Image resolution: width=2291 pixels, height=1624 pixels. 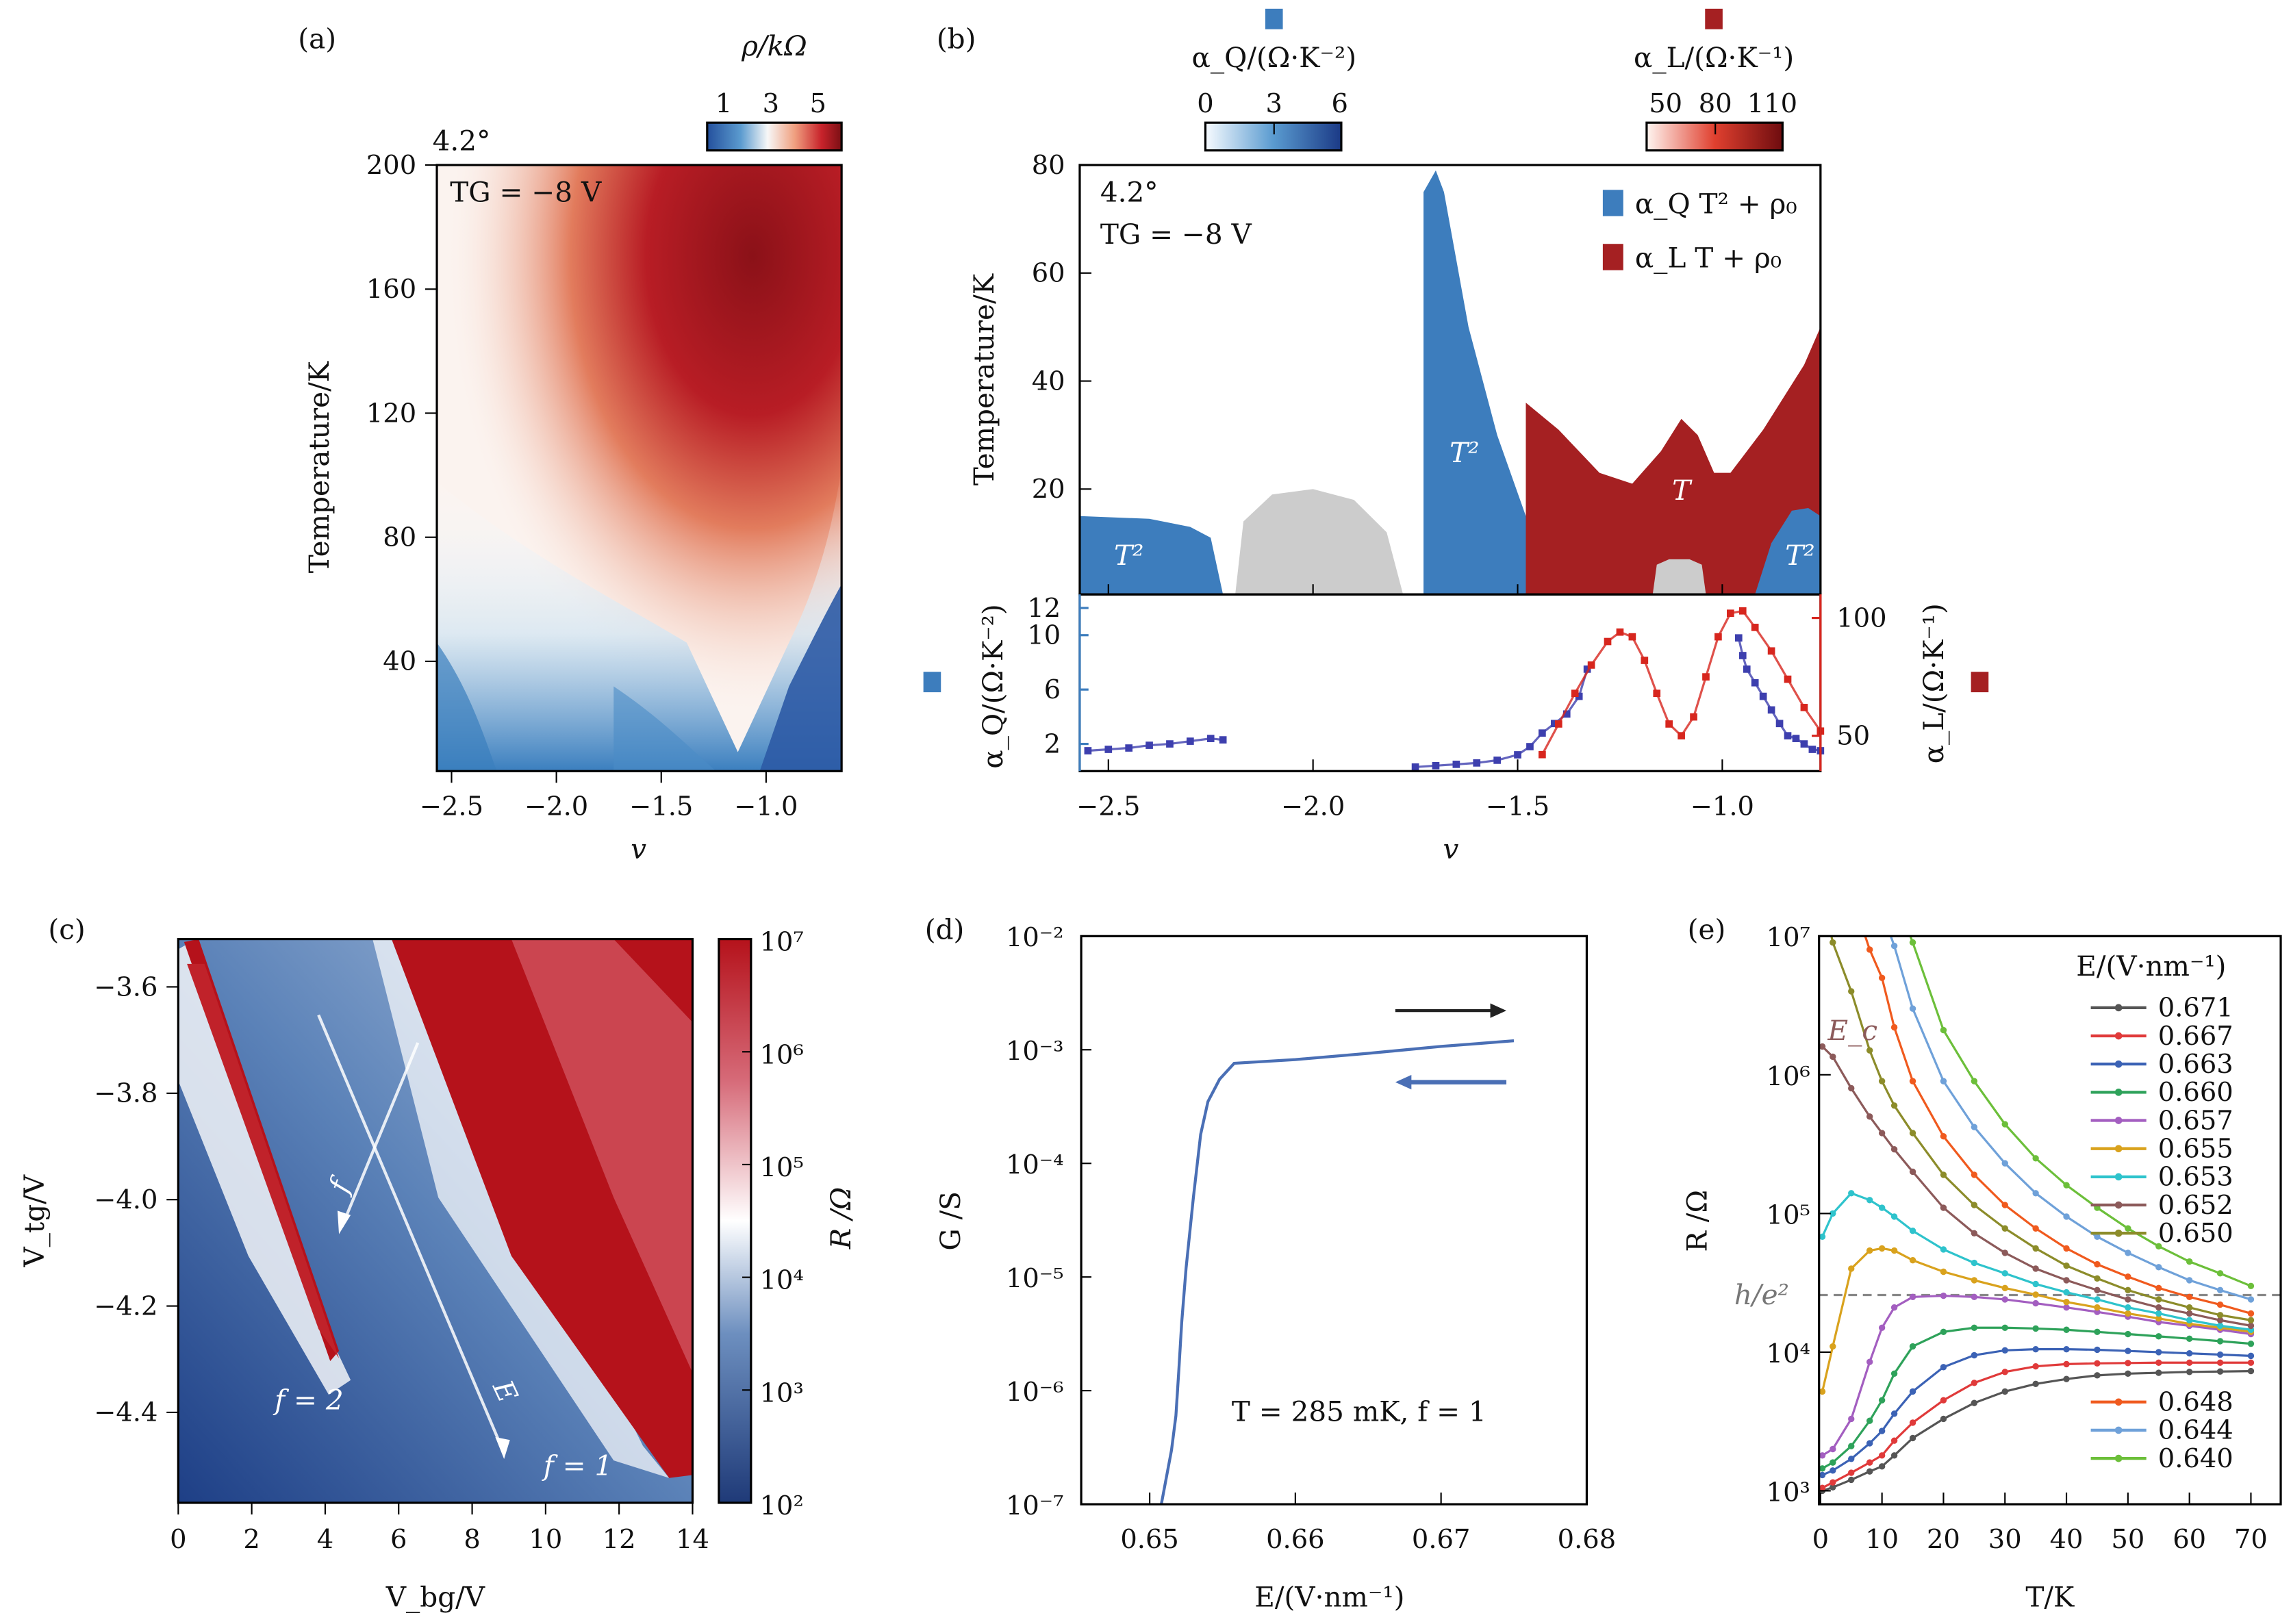 What do you see at coordinates (125, 1412) in the screenshot?
I see `y-tick-label: −4.4` at bounding box center [125, 1412].